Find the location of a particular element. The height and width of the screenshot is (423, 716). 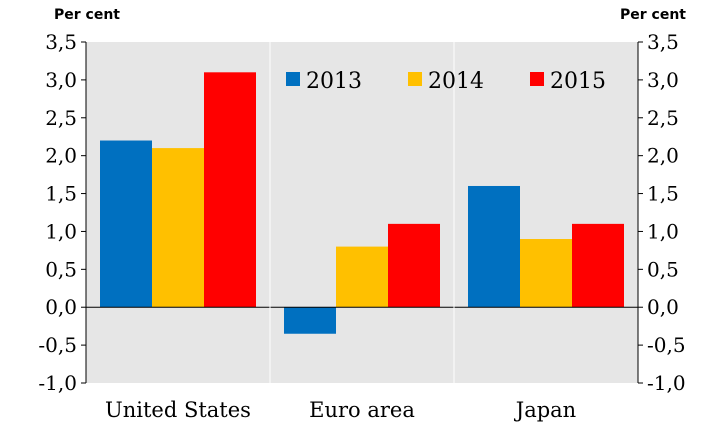

bar-2013-united-states is located at coordinates (126, 224).